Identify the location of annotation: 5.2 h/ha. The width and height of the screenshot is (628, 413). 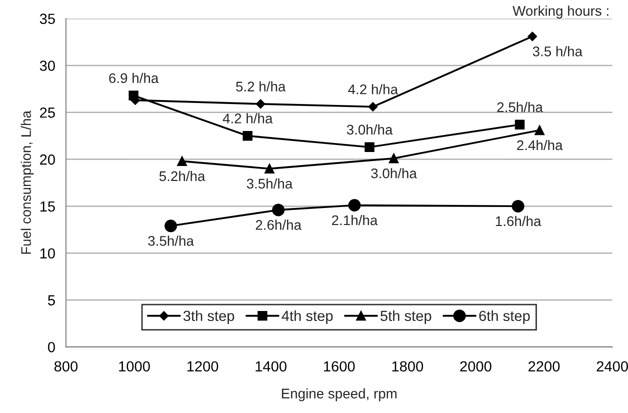
(261, 86).